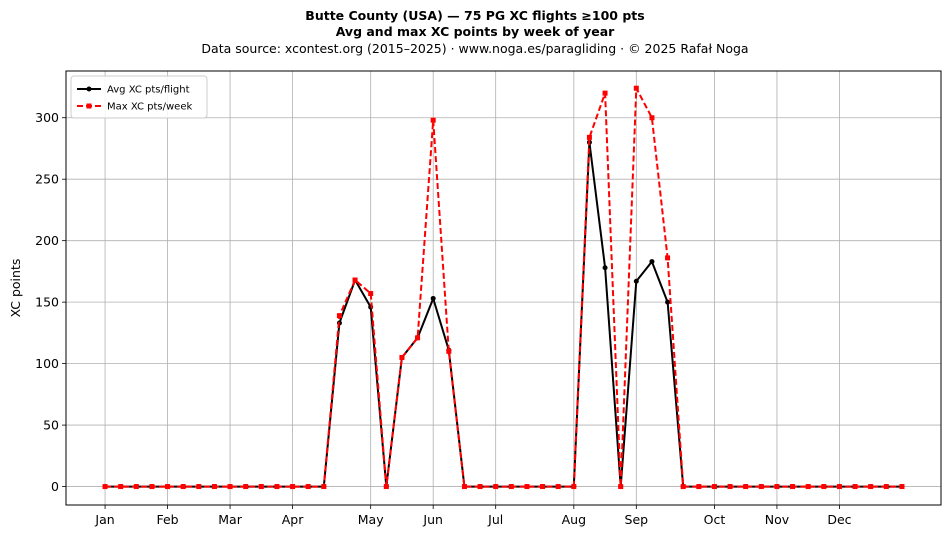  What do you see at coordinates (47, 117) in the screenshot?
I see `y-tick-label: 300` at bounding box center [47, 117].